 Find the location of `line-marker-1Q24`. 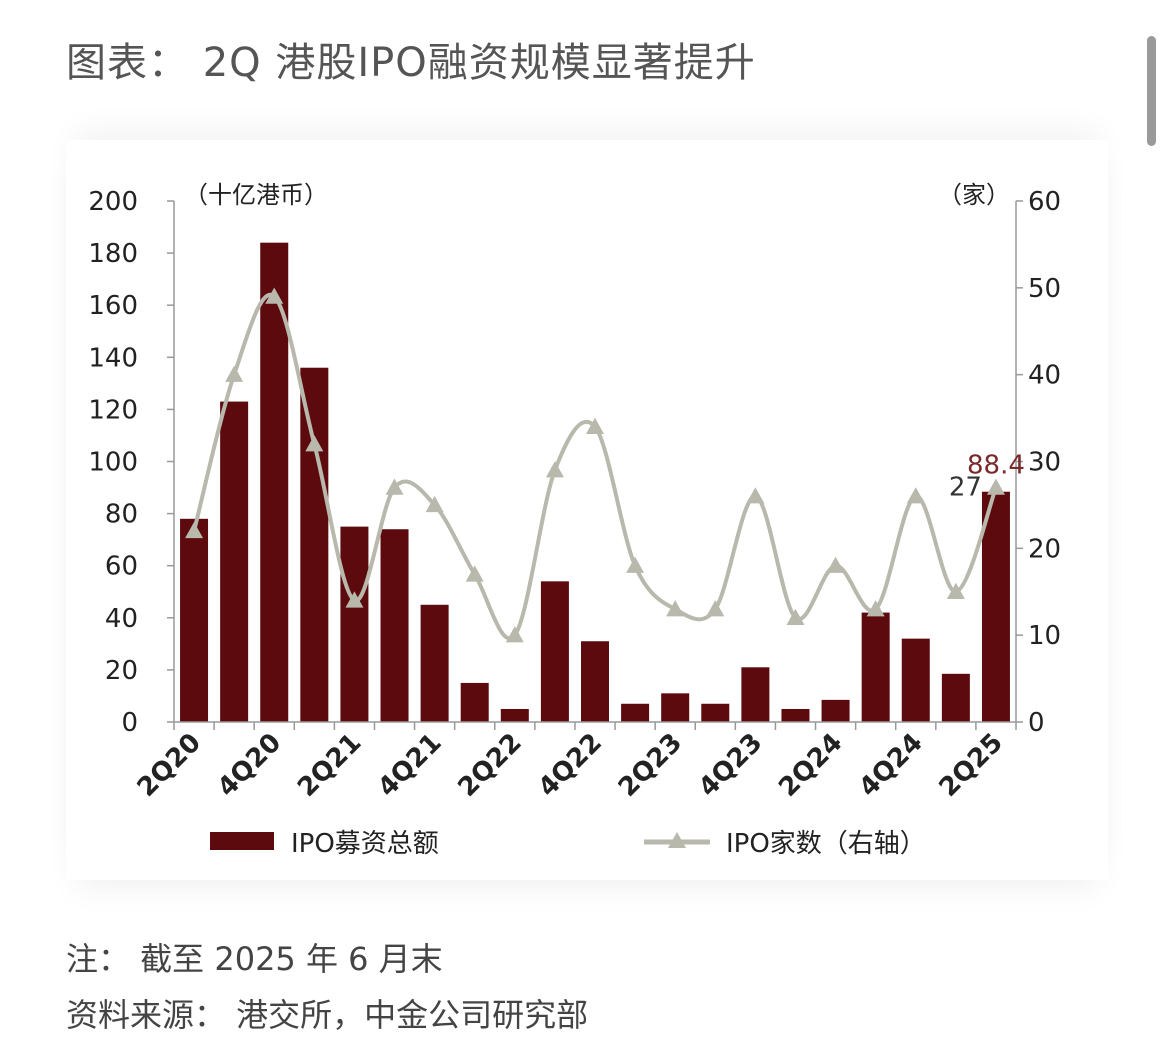

line-marker-1Q24 is located at coordinates (795, 616).